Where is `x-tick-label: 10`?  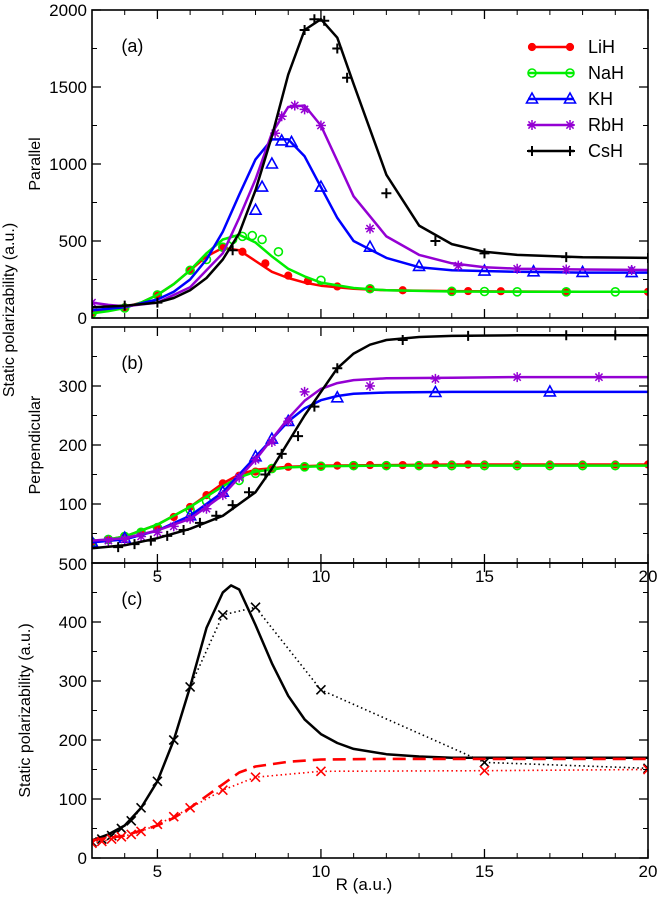
x-tick-label: 10 is located at coordinates (320, 871).